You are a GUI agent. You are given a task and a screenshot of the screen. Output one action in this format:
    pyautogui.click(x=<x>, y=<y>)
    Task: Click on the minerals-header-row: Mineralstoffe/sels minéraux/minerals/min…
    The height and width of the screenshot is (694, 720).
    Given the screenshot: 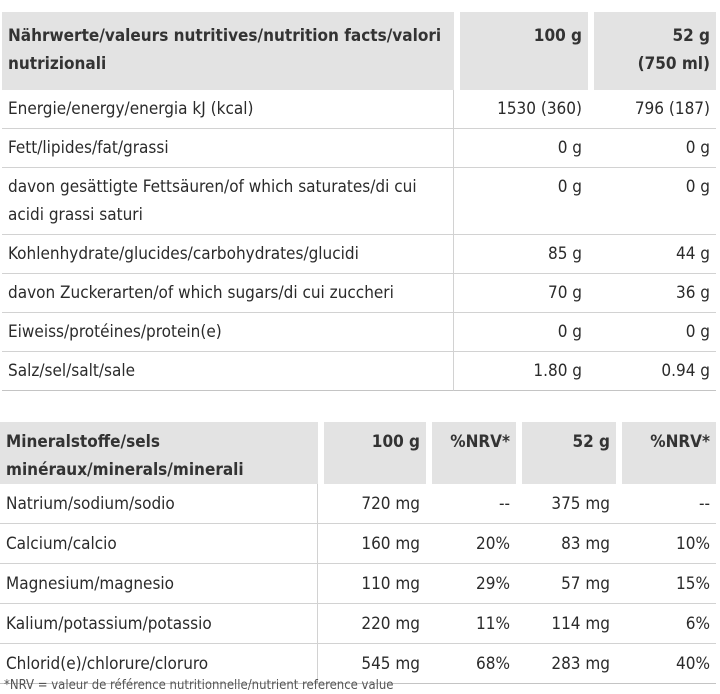 What is the action you would take?
    pyautogui.click(x=358, y=453)
    